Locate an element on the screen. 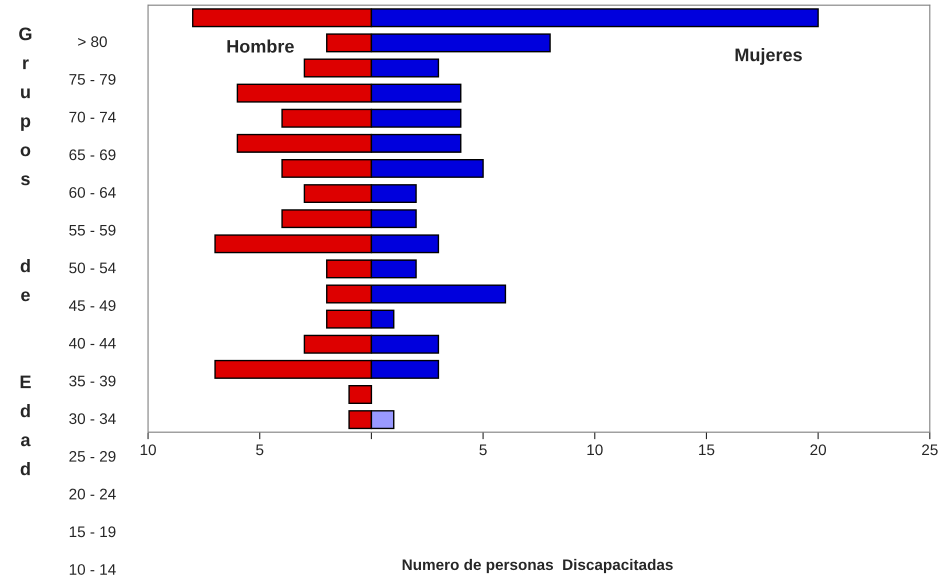 This screenshot has height=577, width=943. text: 45 - 49 is located at coordinates (92, 305).